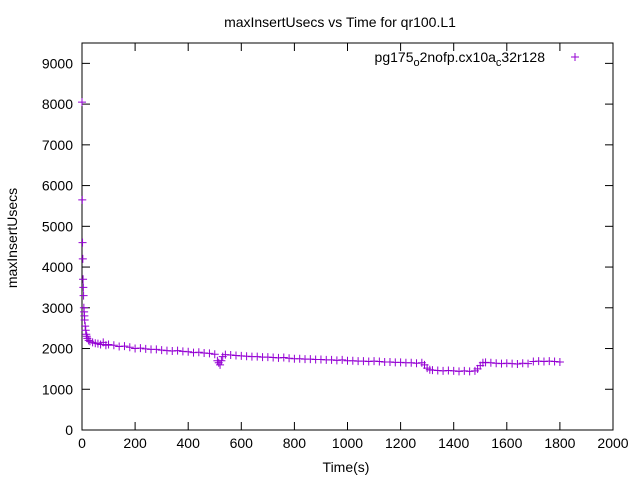 The image size is (640, 480). What do you see at coordinates (612, 443) in the screenshot?
I see `x-tick-label: 2000` at bounding box center [612, 443].